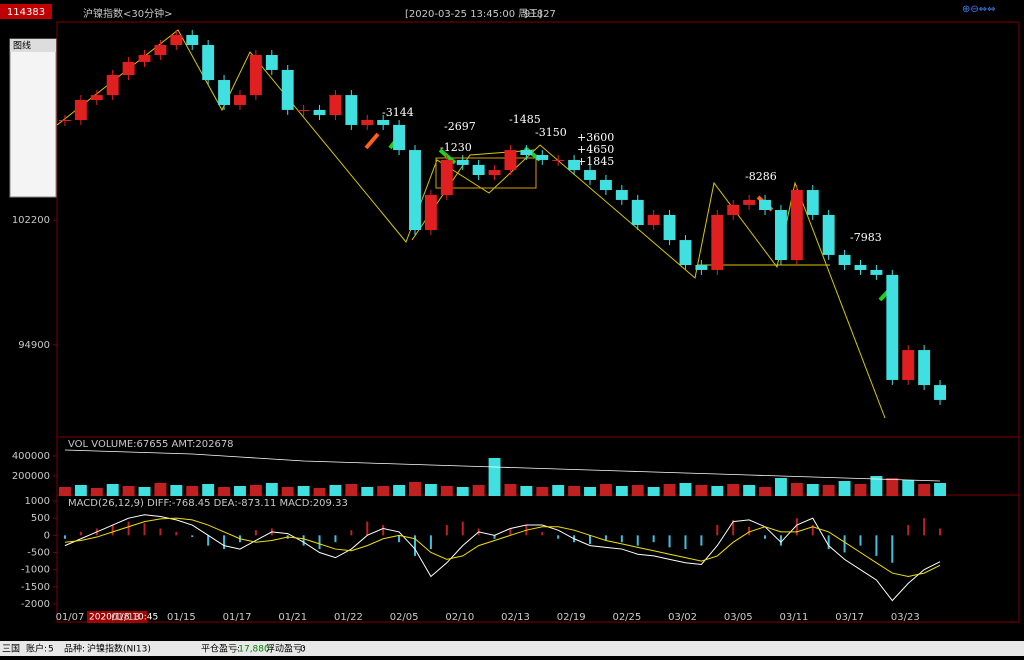  Describe the element at coordinates (35, 587) in the screenshot. I see `y-tick-label: -1500` at that location.